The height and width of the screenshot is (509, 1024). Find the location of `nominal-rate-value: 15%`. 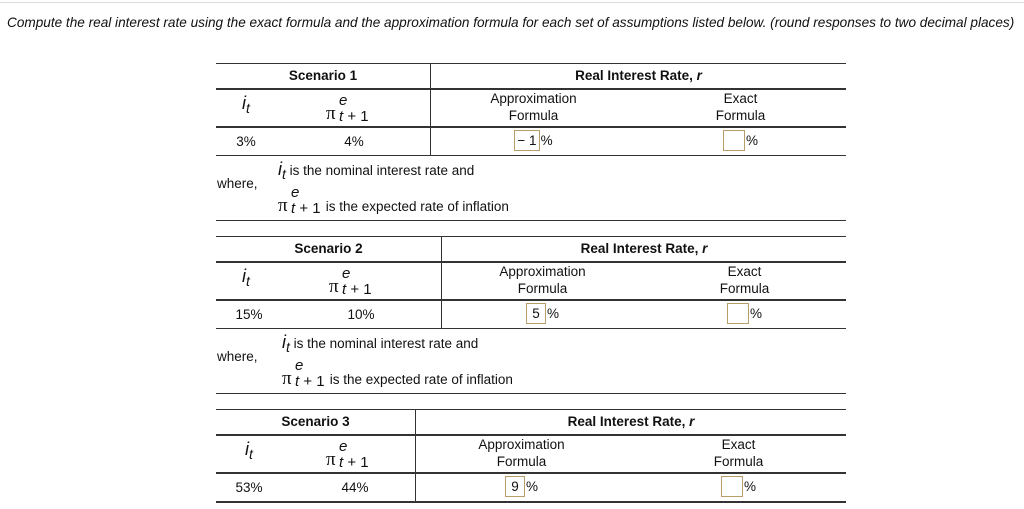

nominal-rate-value: 15% is located at coordinates (249, 314).